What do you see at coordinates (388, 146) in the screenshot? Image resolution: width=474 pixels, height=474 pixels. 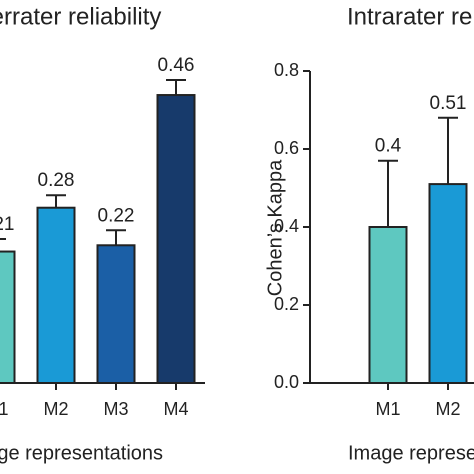 I see `value-label: 0.4` at bounding box center [388, 146].